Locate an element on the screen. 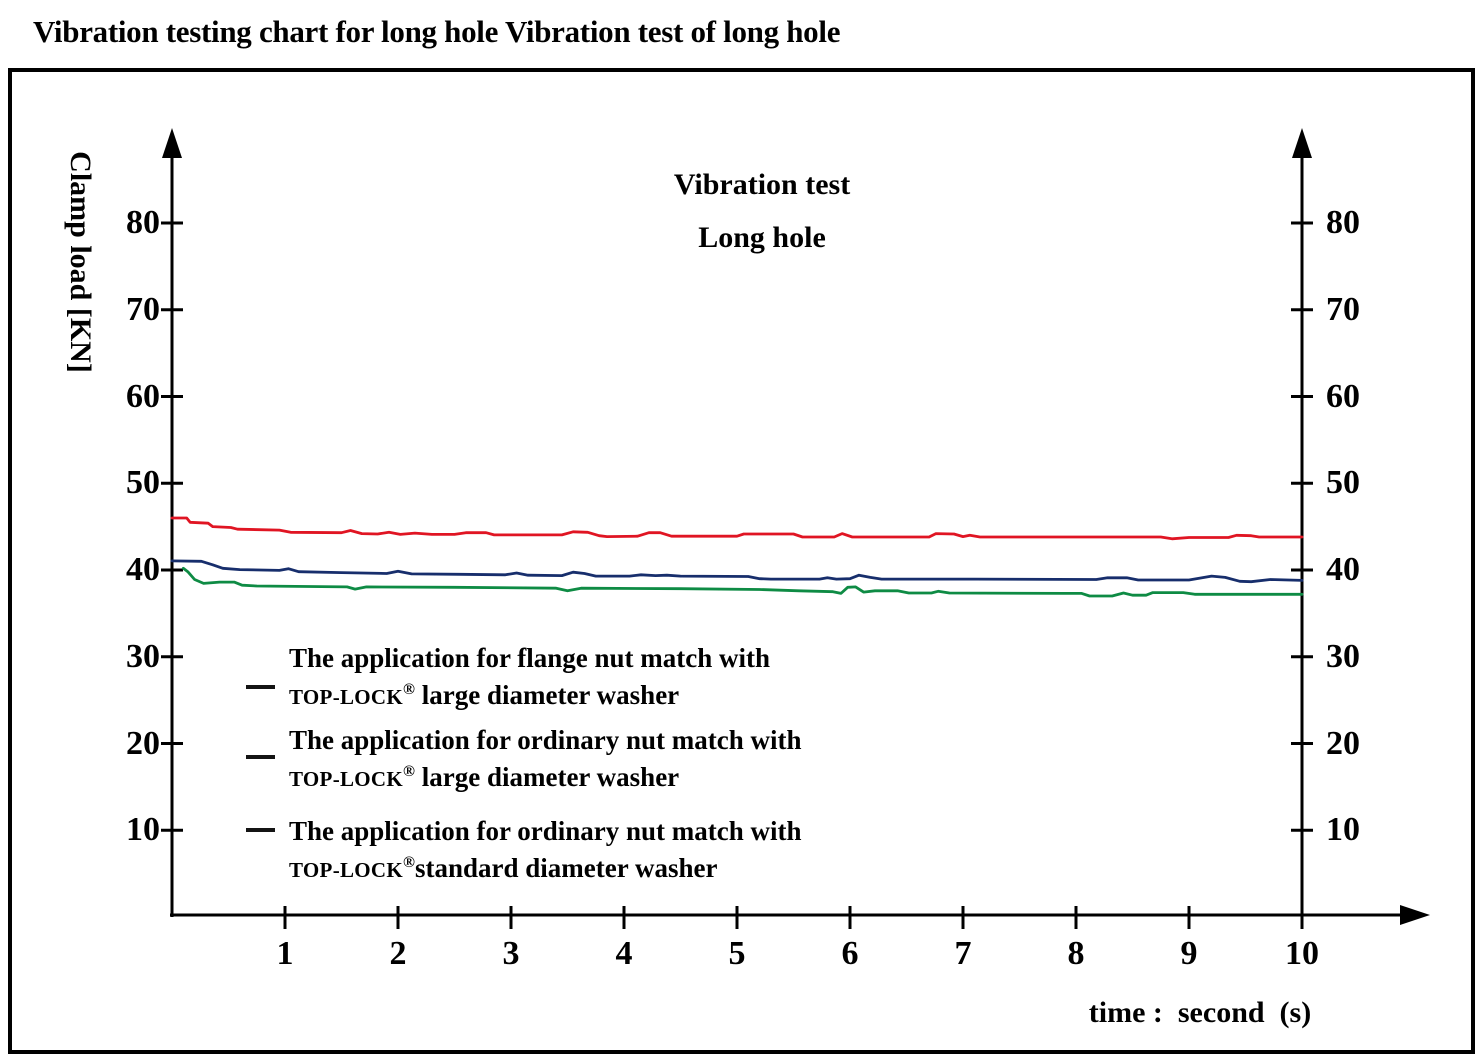  y-axis-tick-label-left: 40 is located at coordinates (143, 569).